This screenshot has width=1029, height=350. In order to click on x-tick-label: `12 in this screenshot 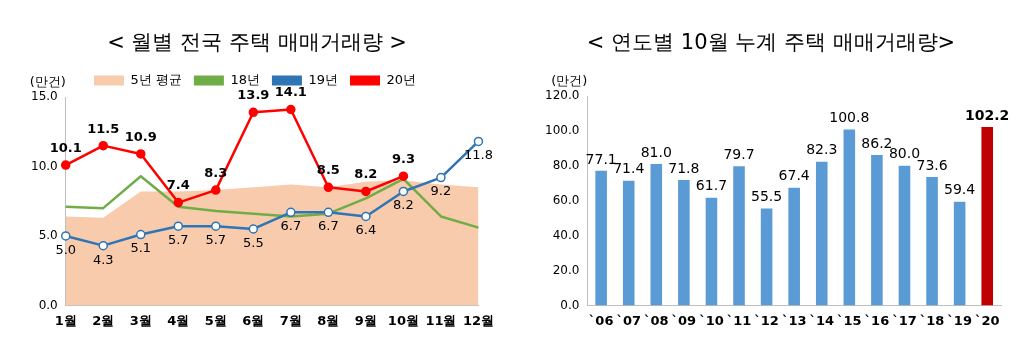, I will do `click(766, 320)`.